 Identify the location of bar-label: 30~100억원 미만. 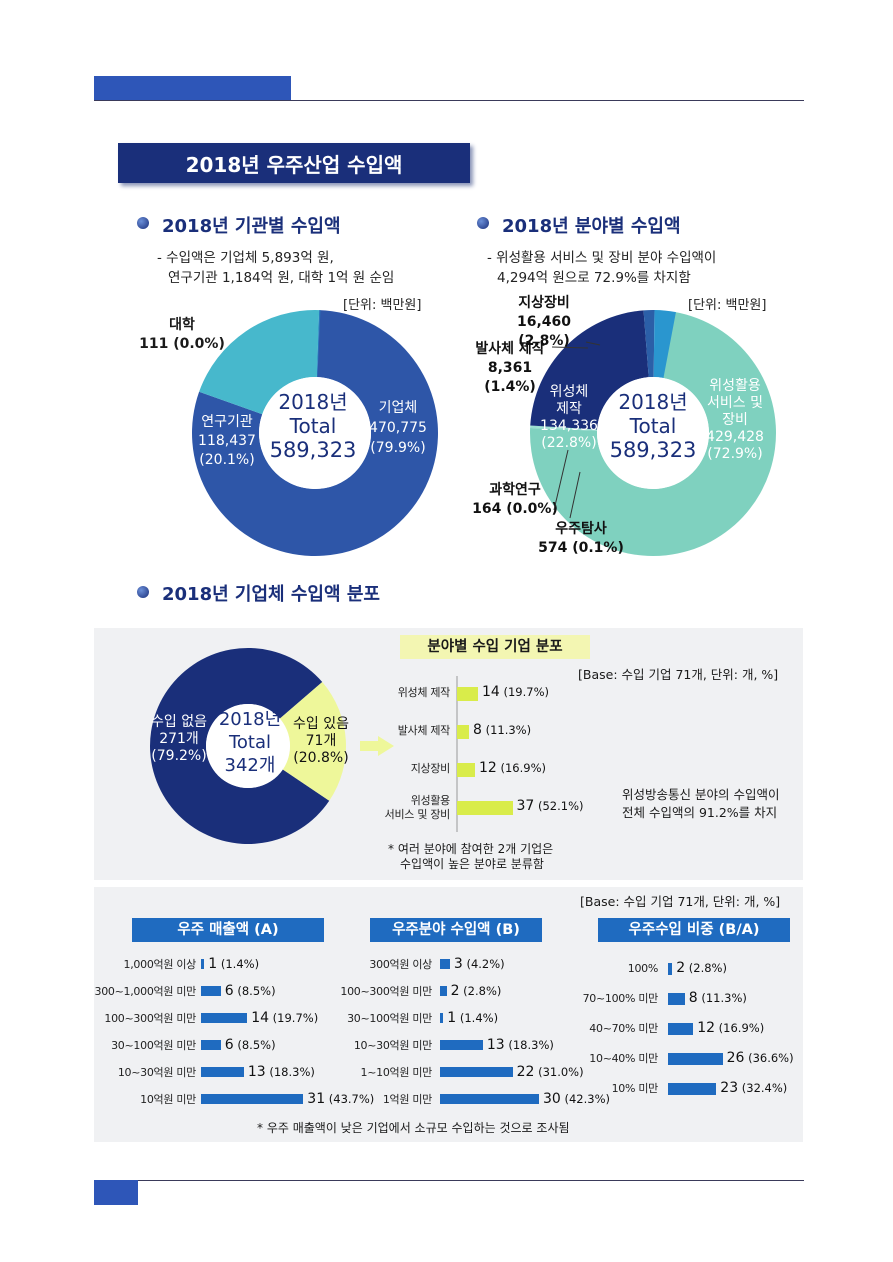
(153, 1045).